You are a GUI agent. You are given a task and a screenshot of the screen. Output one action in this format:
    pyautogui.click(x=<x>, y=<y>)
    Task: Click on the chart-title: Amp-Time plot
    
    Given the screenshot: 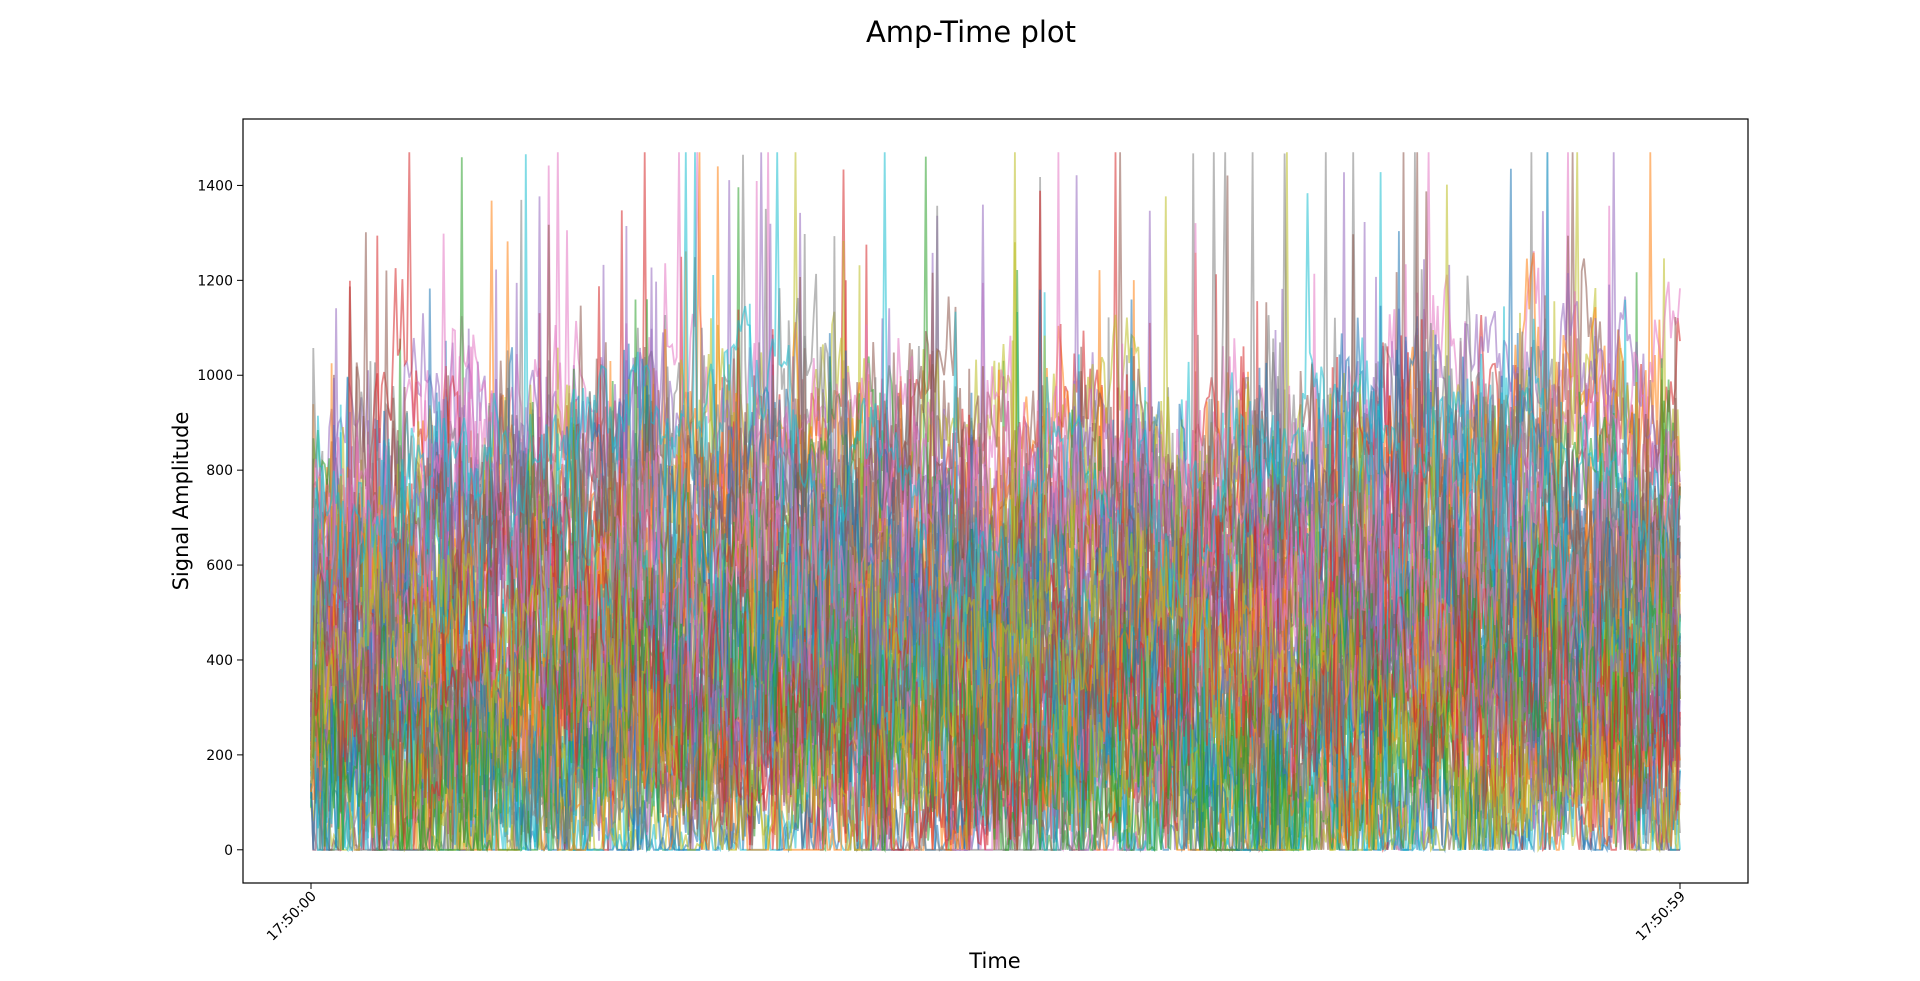 What is the action you would take?
    pyautogui.click(x=971, y=32)
    